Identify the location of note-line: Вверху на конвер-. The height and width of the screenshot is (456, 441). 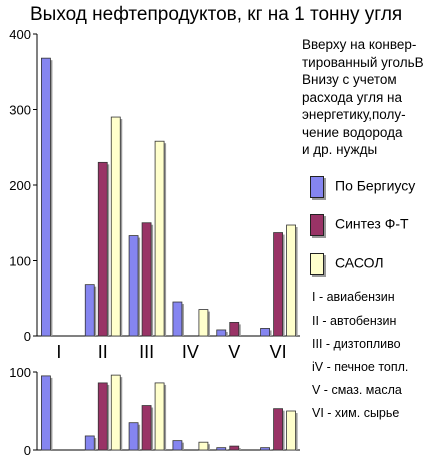
(359, 44).